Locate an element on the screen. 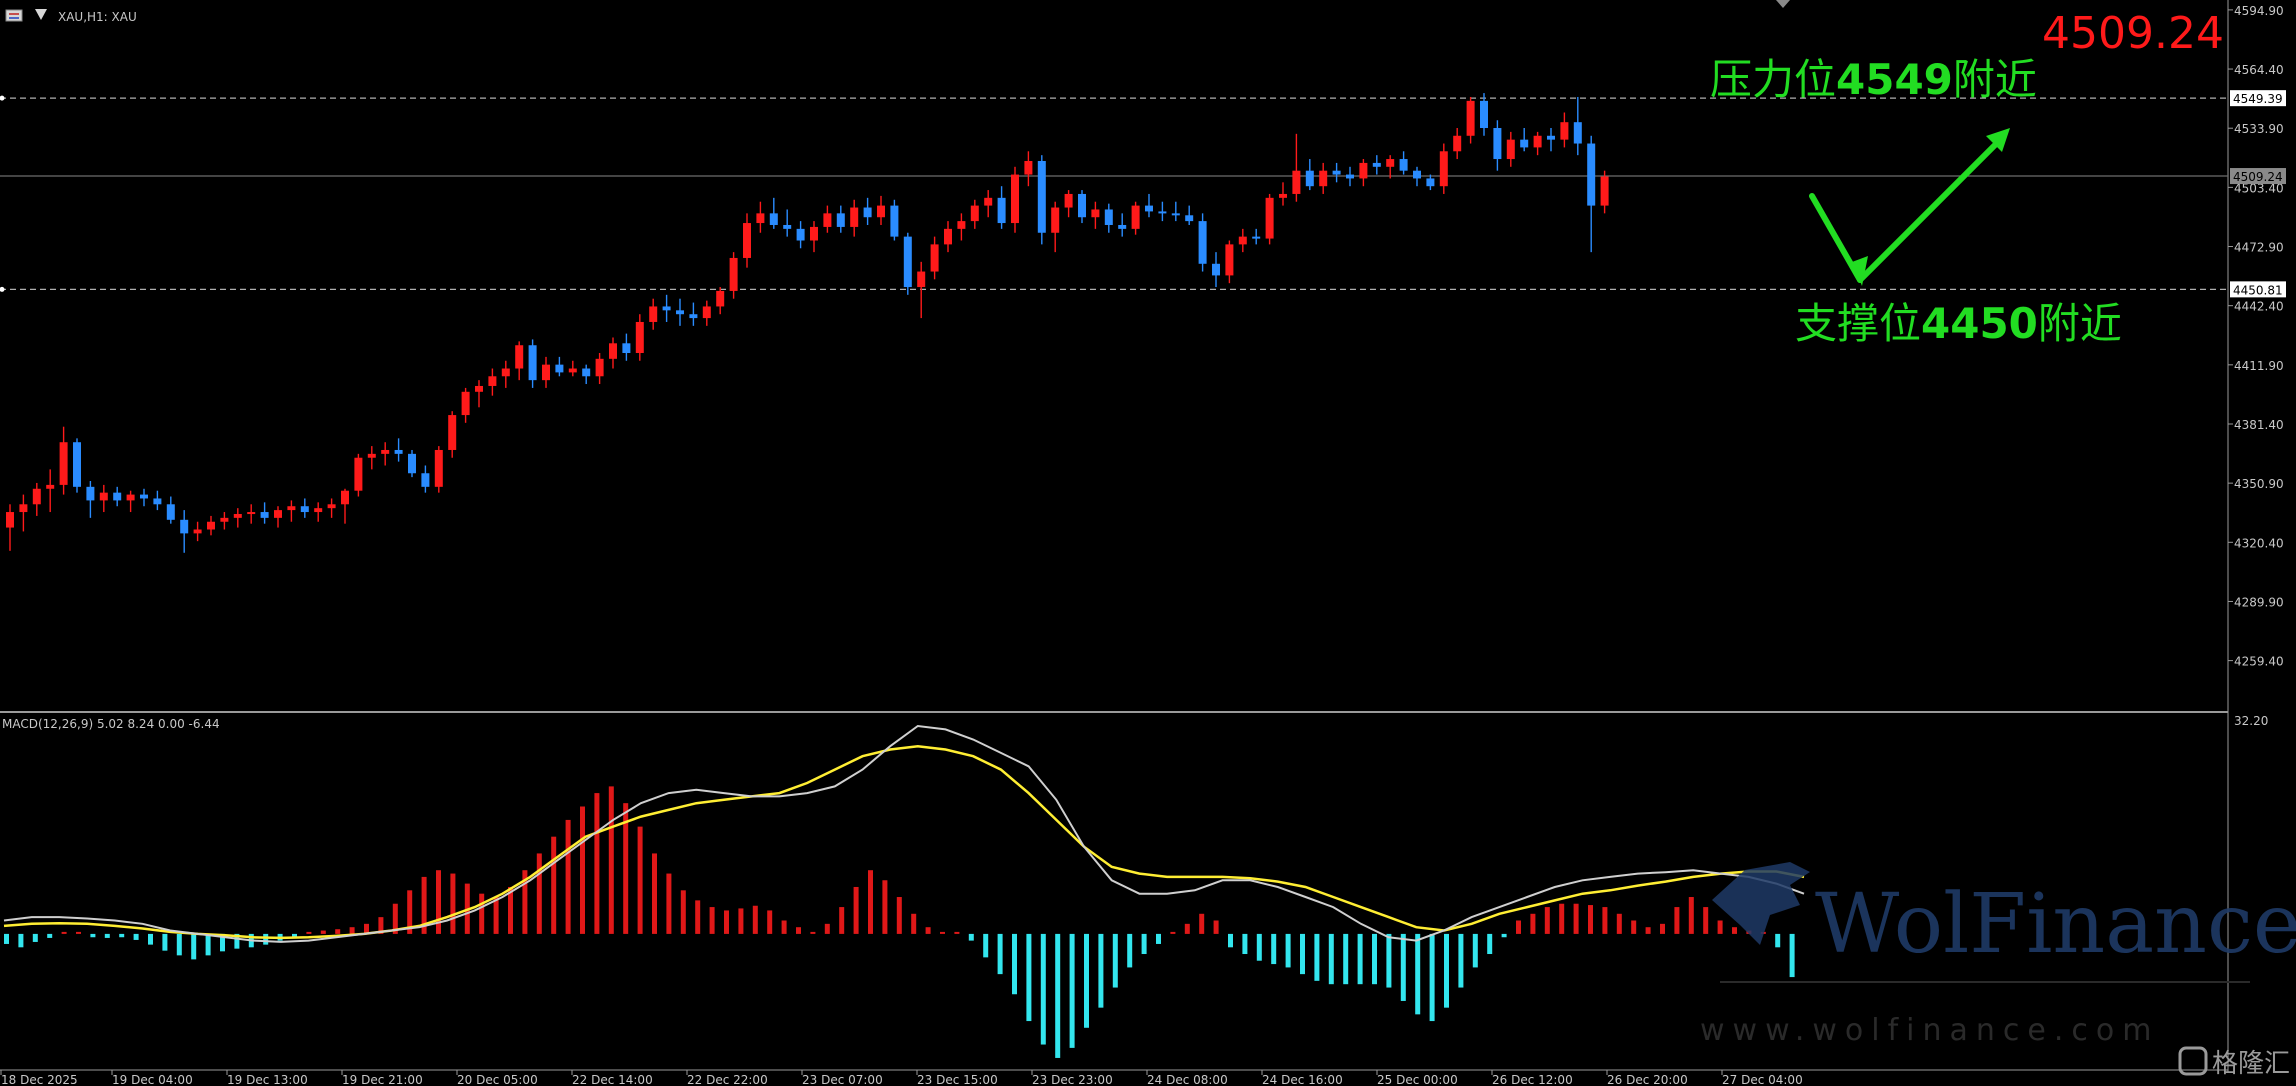 This screenshot has height=1086, width=2296. macd-top-tick: 32.20 is located at coordinates (2251, 721).